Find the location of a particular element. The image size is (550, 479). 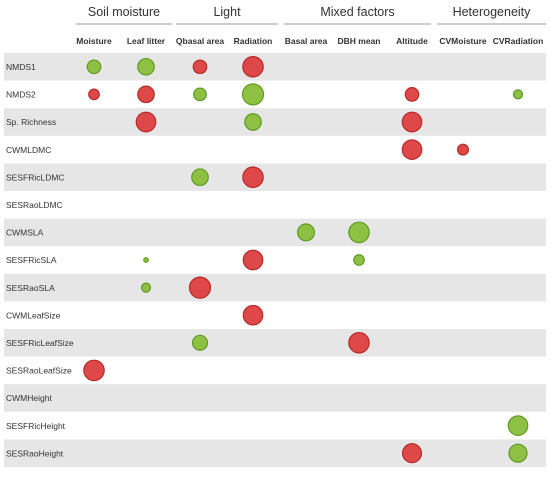

bubble-nmds2-altitude is located at coordinates (412, 94).